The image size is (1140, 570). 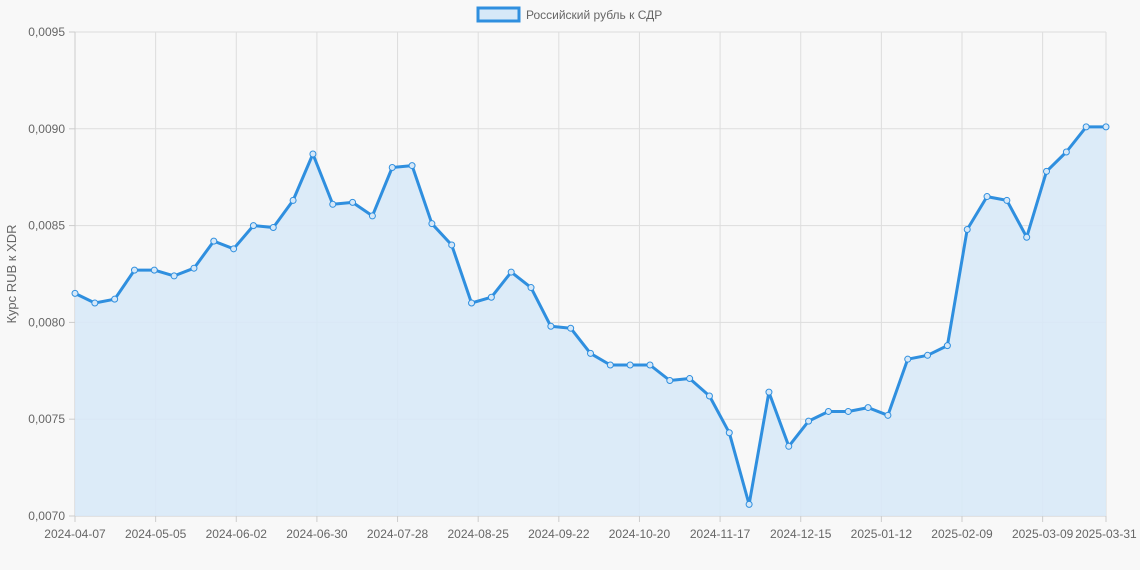 I want to click on y-tick-label: 0,0095, so click(x=46, y=32).